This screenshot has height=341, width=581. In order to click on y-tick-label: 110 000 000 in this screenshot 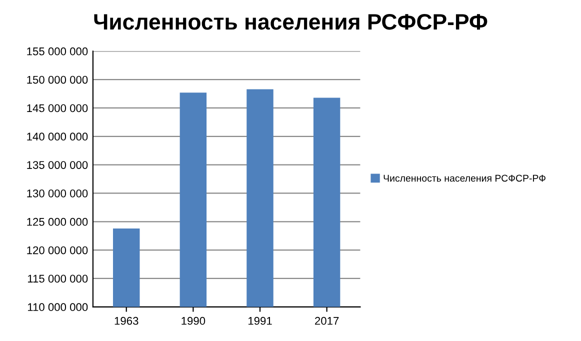, I will do `click(58, 307)`.